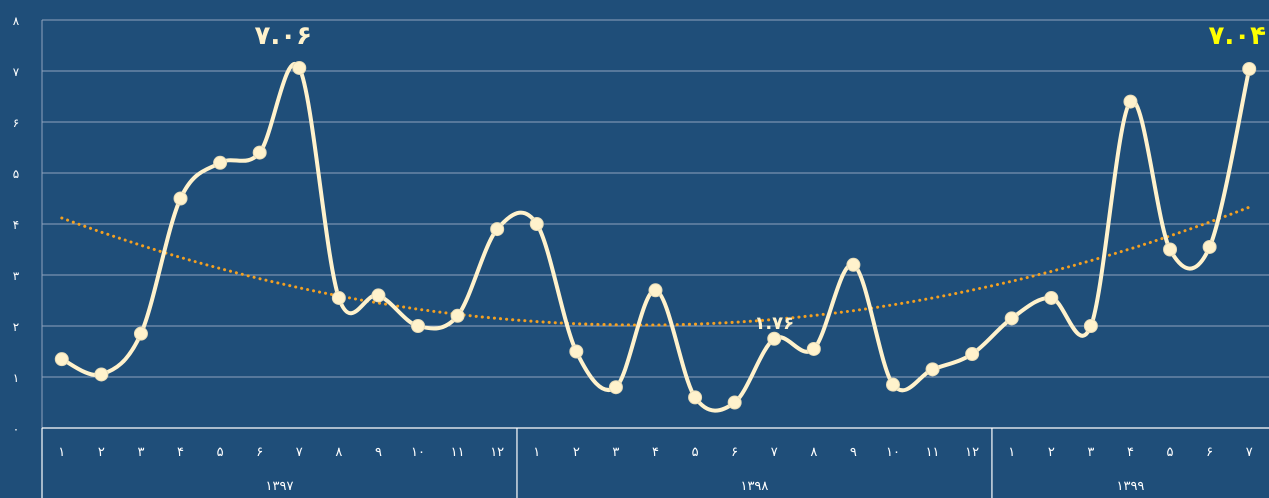 This screenshot has width=1269, height=498. What do you see at coordinates (283, 36) in the screenshot?
I see `value-annotation: ۷.۰۶` at bounding box center [283, 36].